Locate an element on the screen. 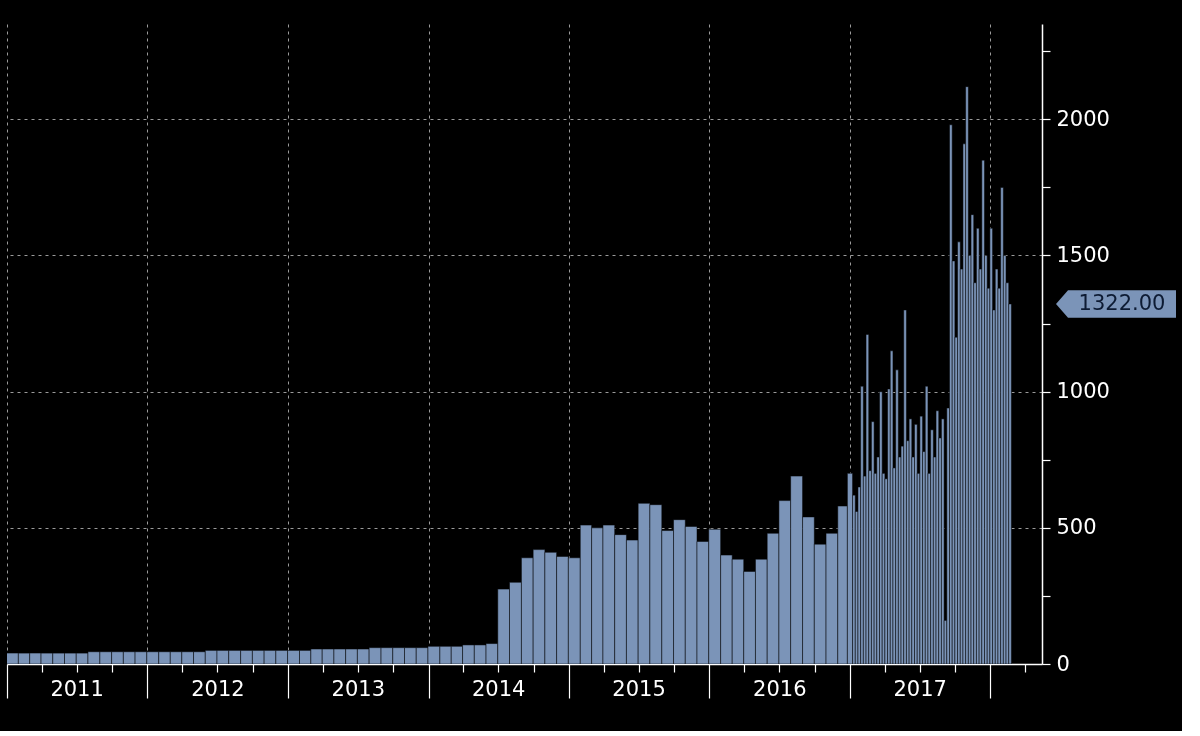 The height and width of the screenshot is (736, 1200). x-tick-label: 2015 is located at coordinates (639, 688).